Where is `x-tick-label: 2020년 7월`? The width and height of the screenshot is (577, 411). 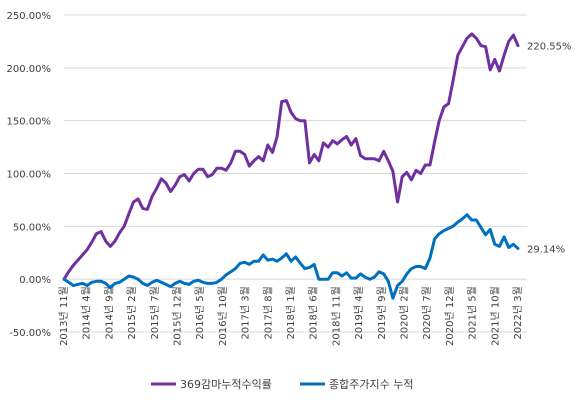 x-tick-label: 2020년 7월 is located at coordinates (427, 312).